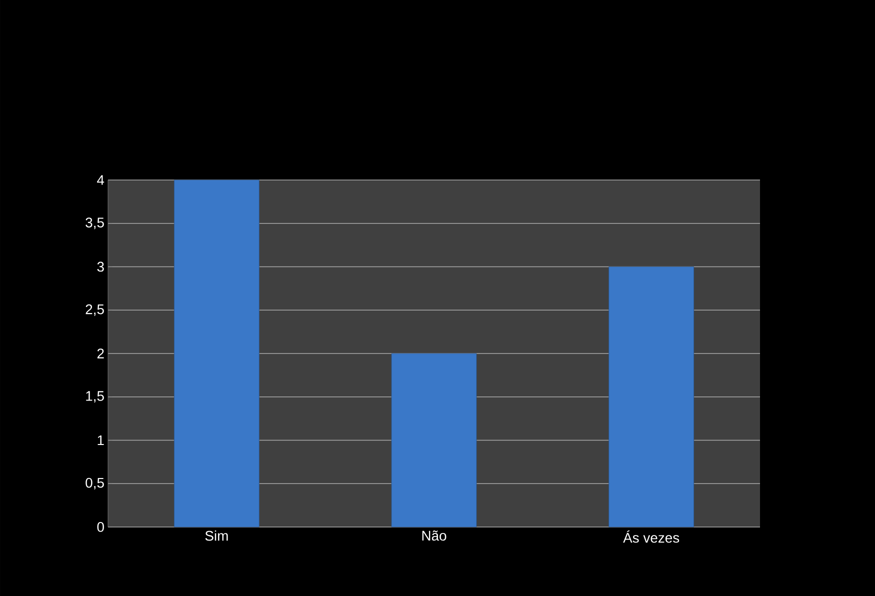 The height and width of the screenshot is (596, 875). I want to click on x-tick-label: Não, so click(434, 535).